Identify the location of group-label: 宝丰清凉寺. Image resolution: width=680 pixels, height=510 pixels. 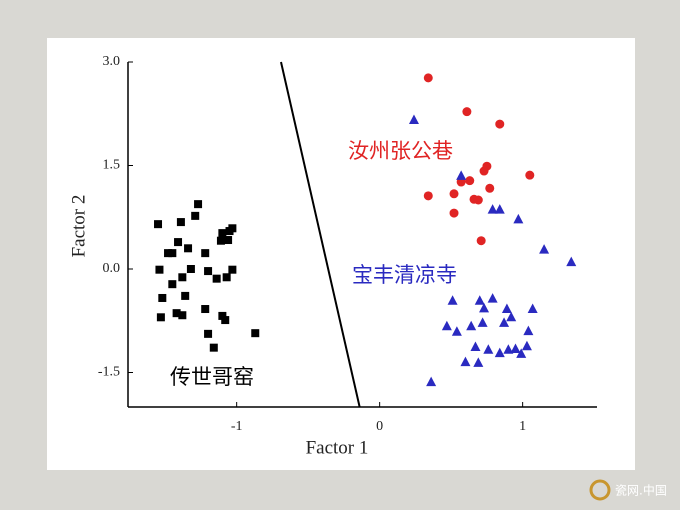
(404, 275).